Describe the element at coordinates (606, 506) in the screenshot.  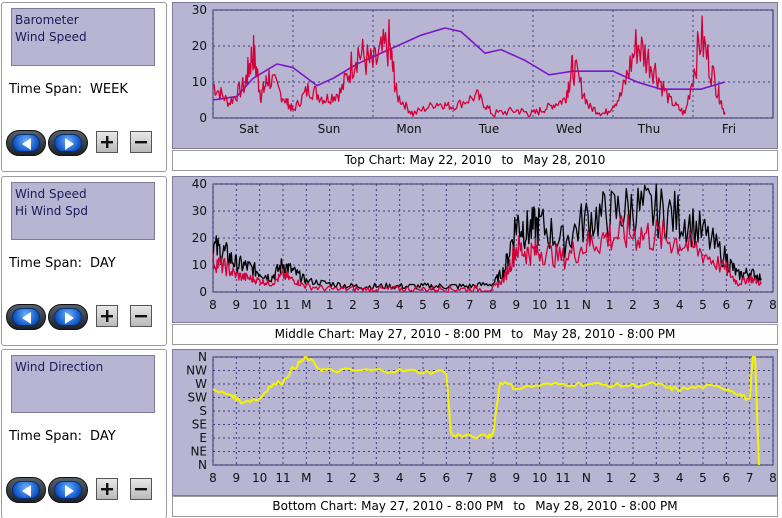
I see `caption-to: May 28, 2010 - 8:00 PM` at that location.